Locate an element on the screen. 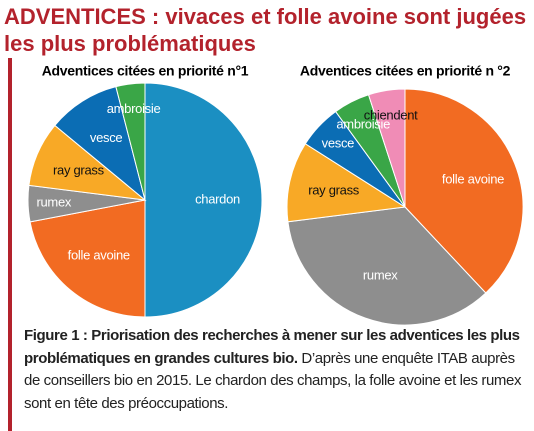 The width and height of the screenshot is (534, 431). side-bar is located at coordinates (10, 244).